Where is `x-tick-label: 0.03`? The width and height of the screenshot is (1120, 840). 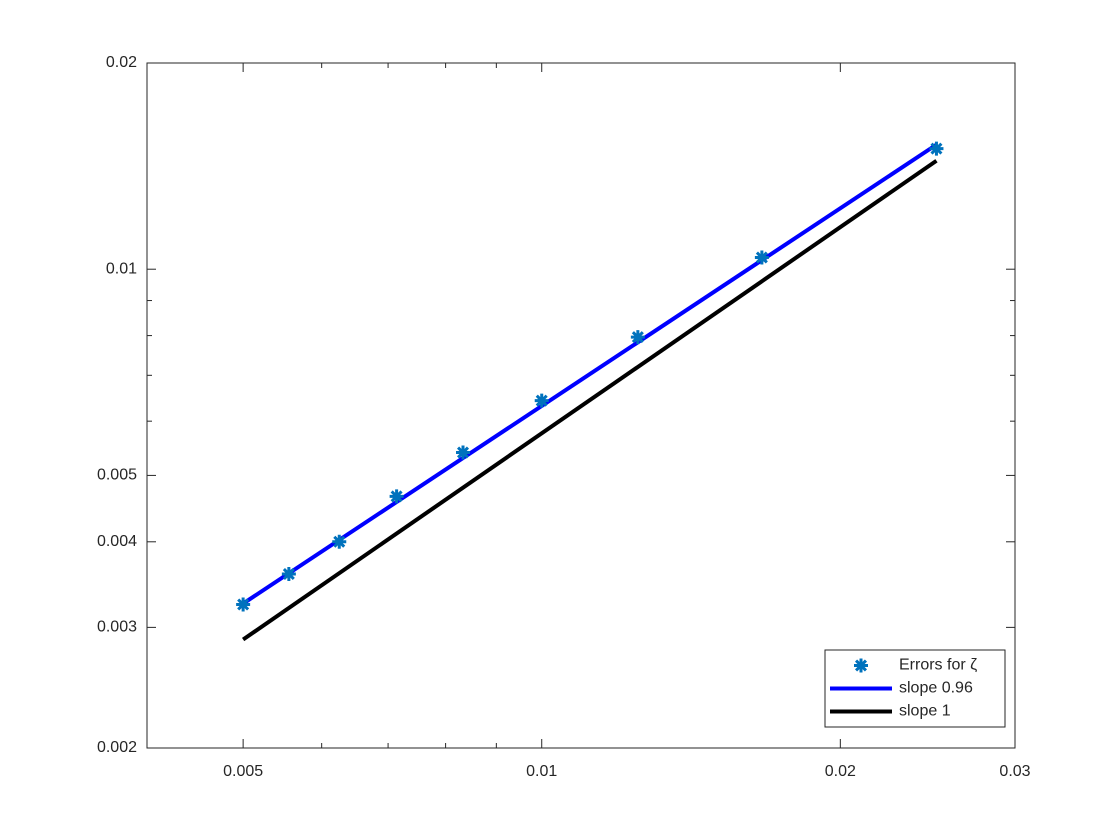
x-tick-label: 0.03 is located at coordinates (1014, 771).